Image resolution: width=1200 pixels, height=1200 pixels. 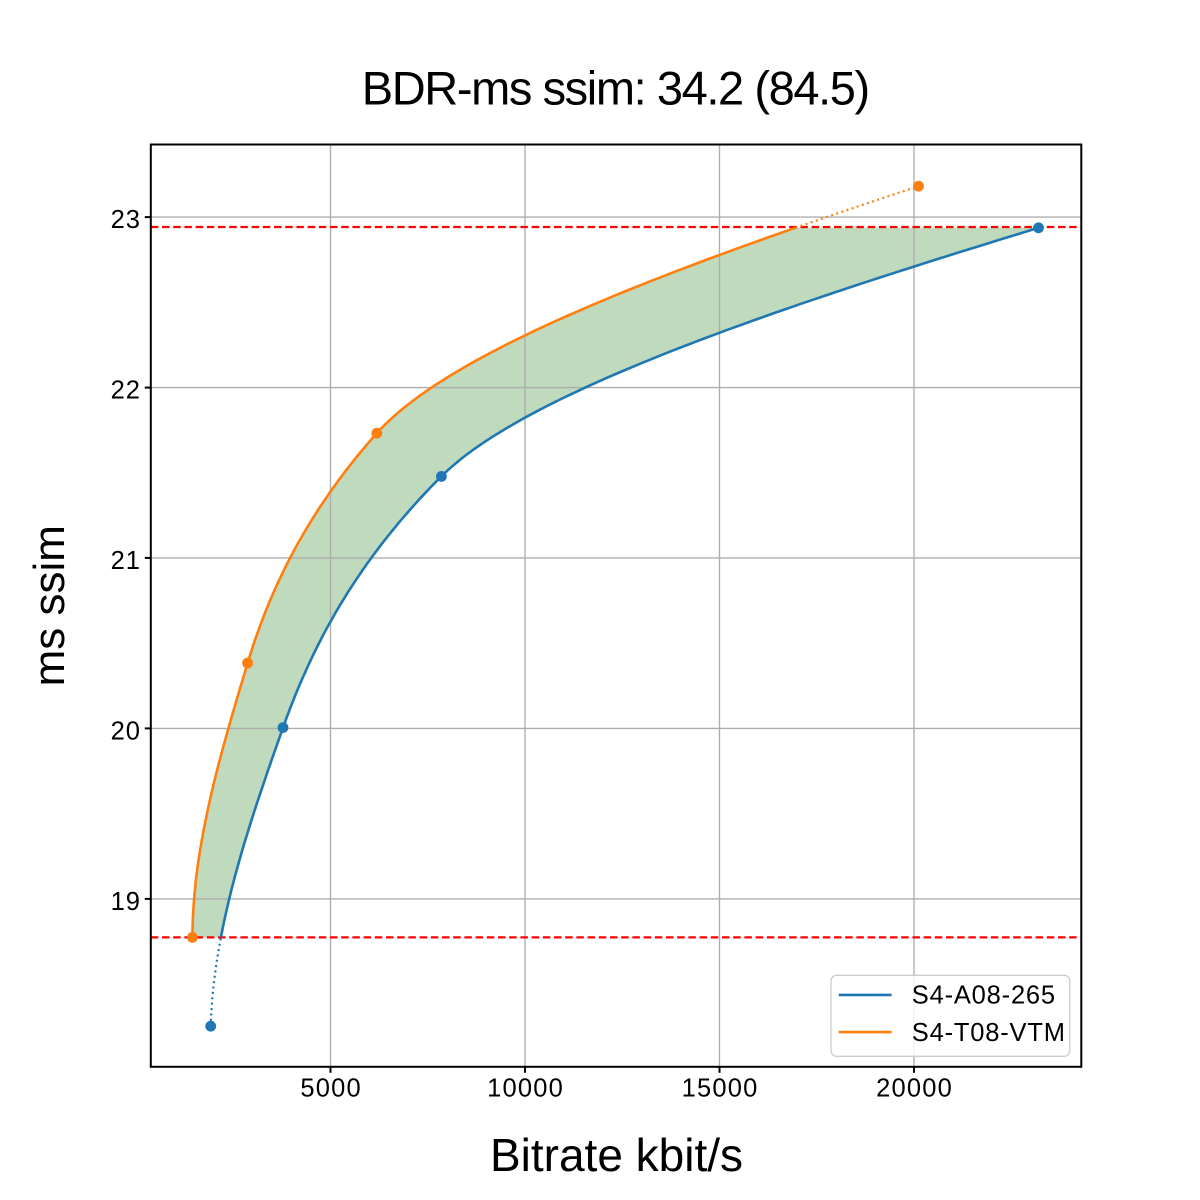 What do you see at coordinates (525, 1089) in the screenshot?
I see `svg-text: 10000` at bounding box center [525, 1089].